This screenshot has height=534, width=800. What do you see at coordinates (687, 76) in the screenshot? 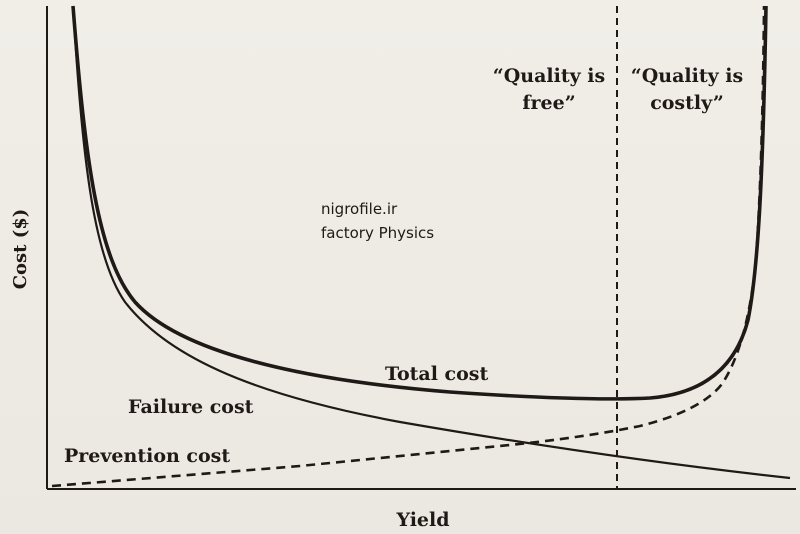
I see `quality-costly-label-line1: “Quality is` at bounding box center [687, 76].